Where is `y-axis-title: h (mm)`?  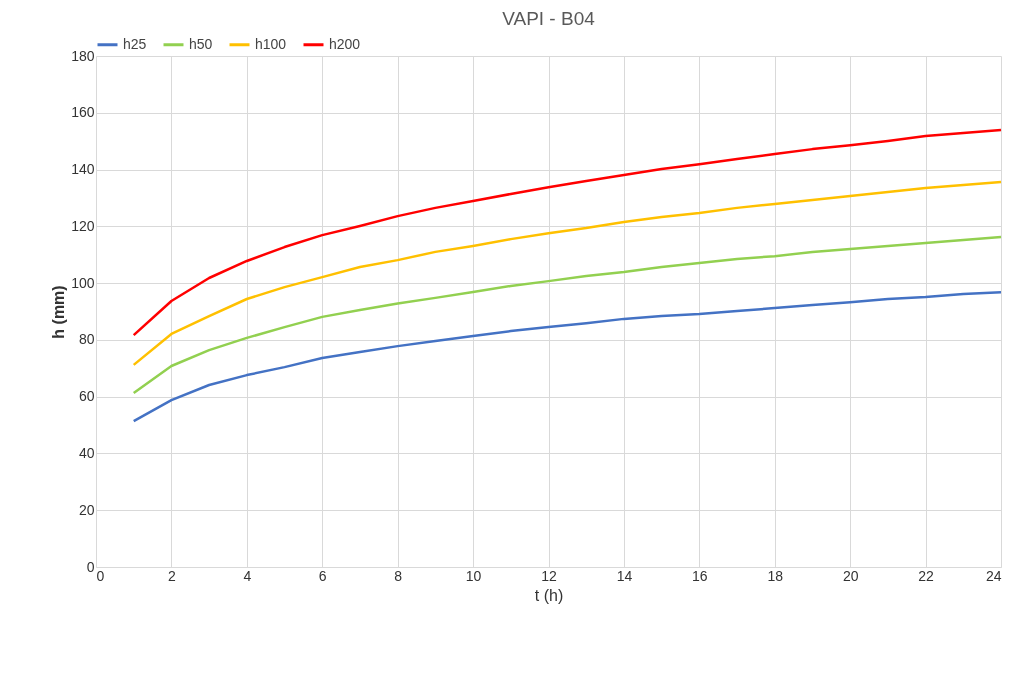
y-axis-title: h (mm) is located at coordinates (59, 312).